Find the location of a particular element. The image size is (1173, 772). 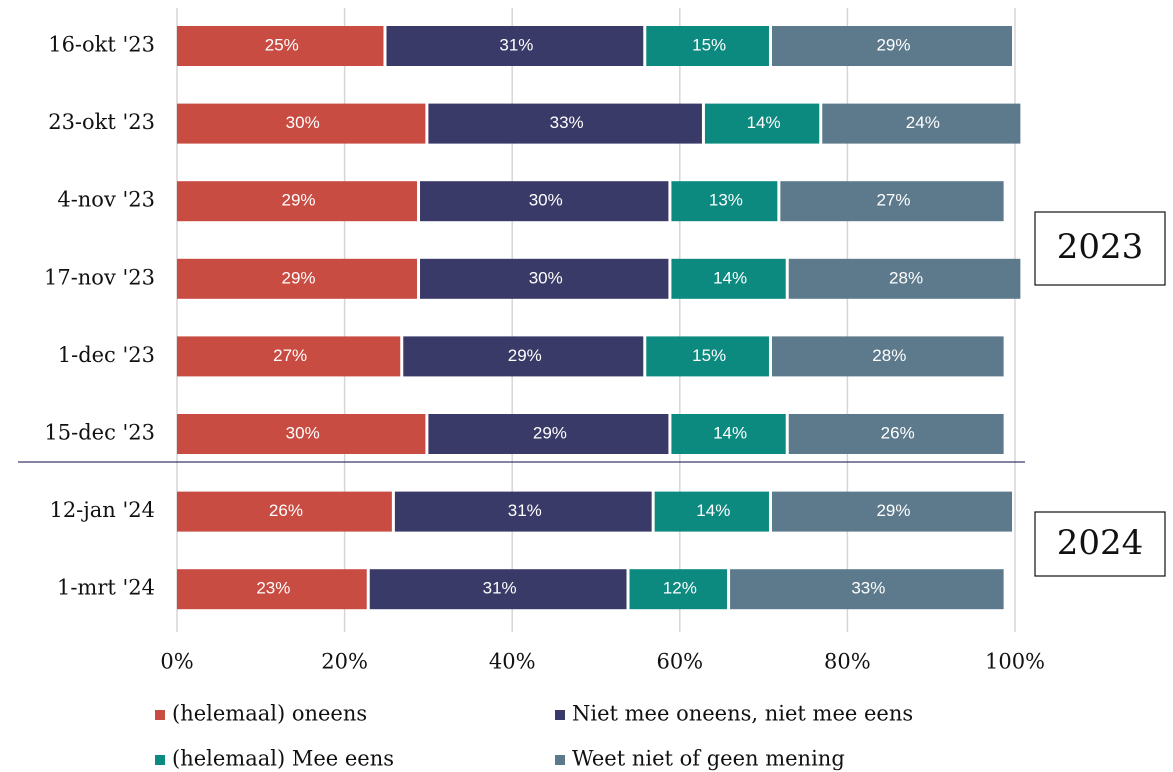

legend-label: (helemaal) oneens is located at coordinates (269, 714).